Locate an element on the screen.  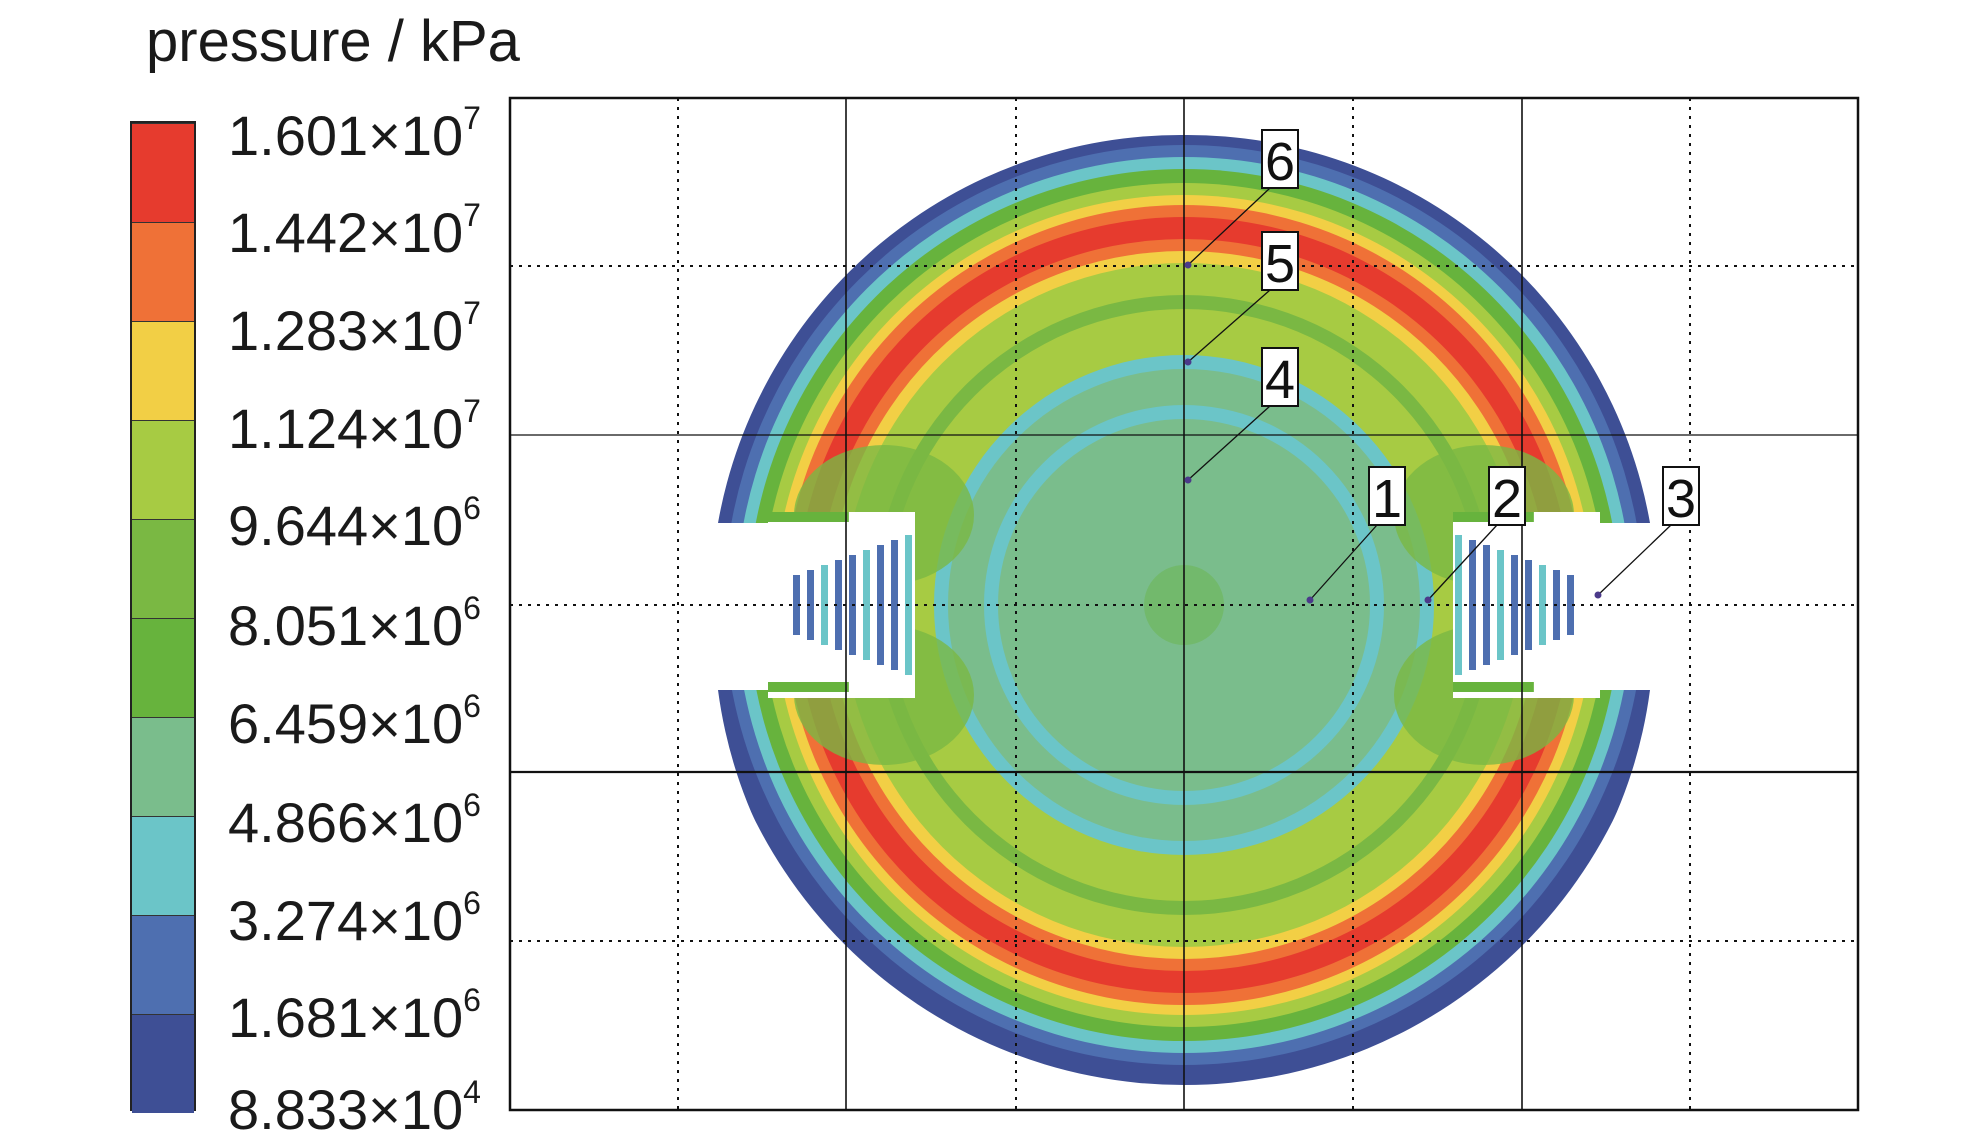
colorbar-label-mantissa: 8.833×10 is located at coordinates (346, 1109).